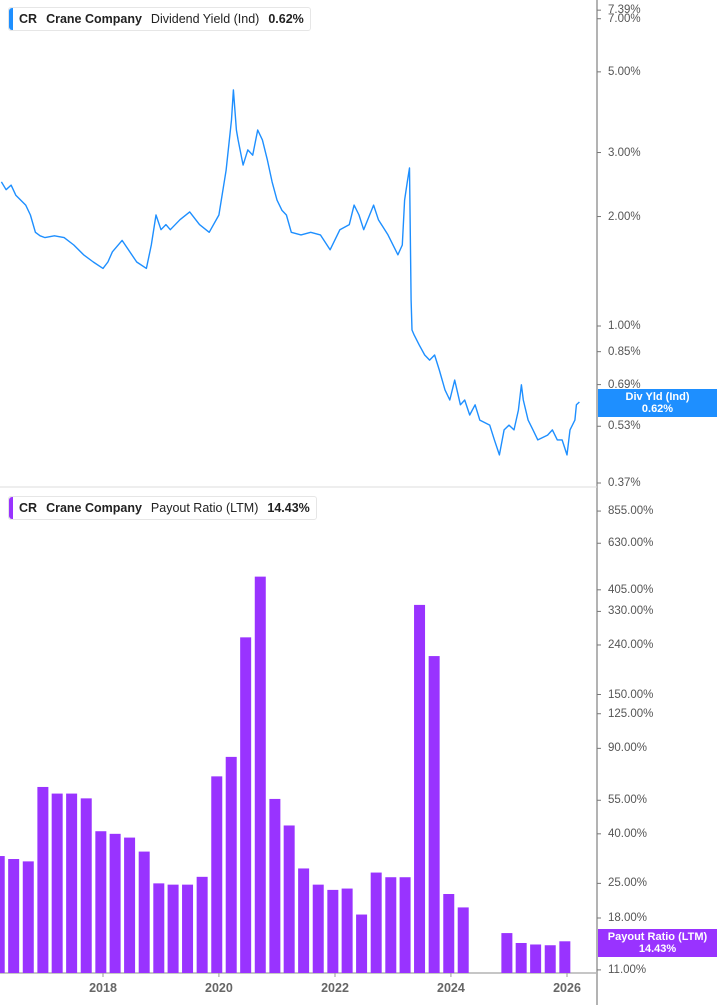  I want to click on x-tick-label: 2018, so click(103, 988).